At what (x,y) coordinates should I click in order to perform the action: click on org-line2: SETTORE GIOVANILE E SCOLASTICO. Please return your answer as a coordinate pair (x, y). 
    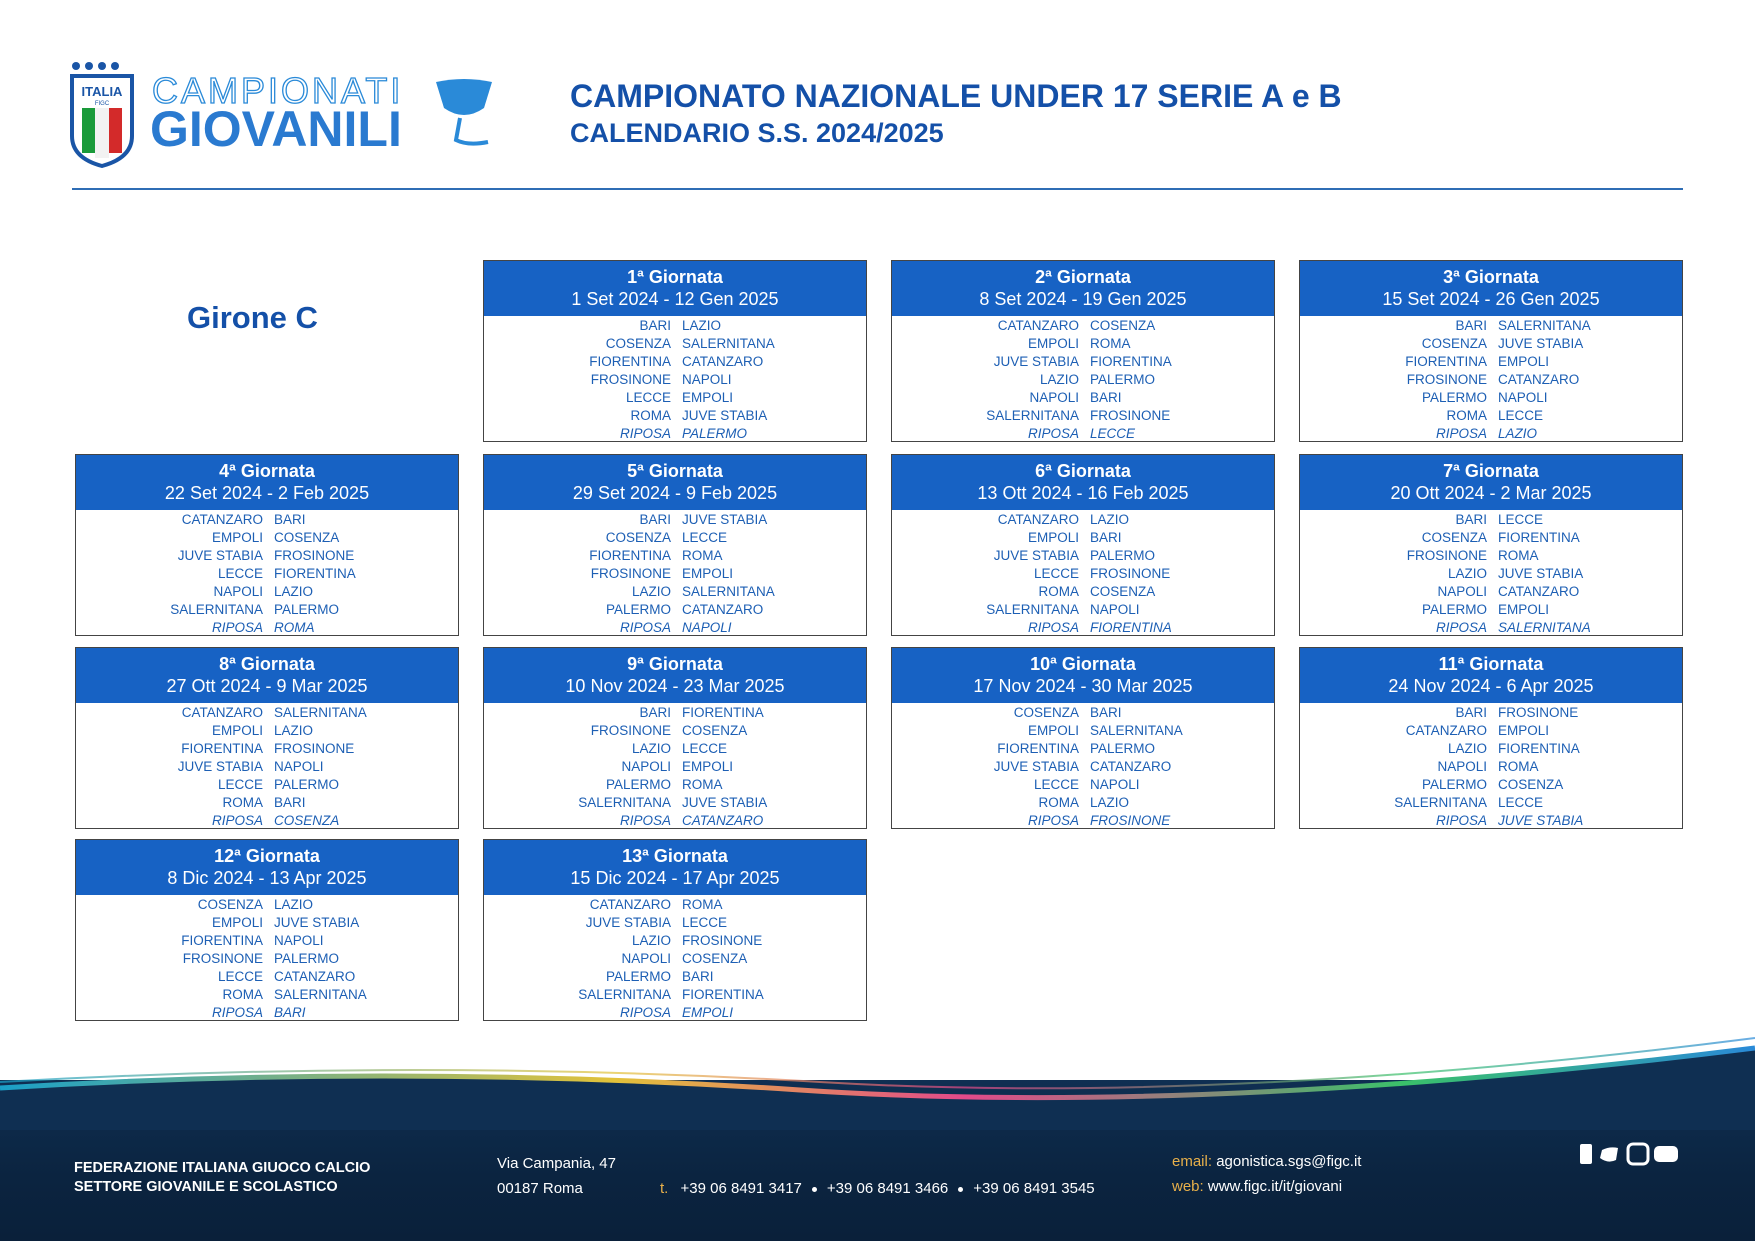
    Looking at the image, I should click on (206, 1187).